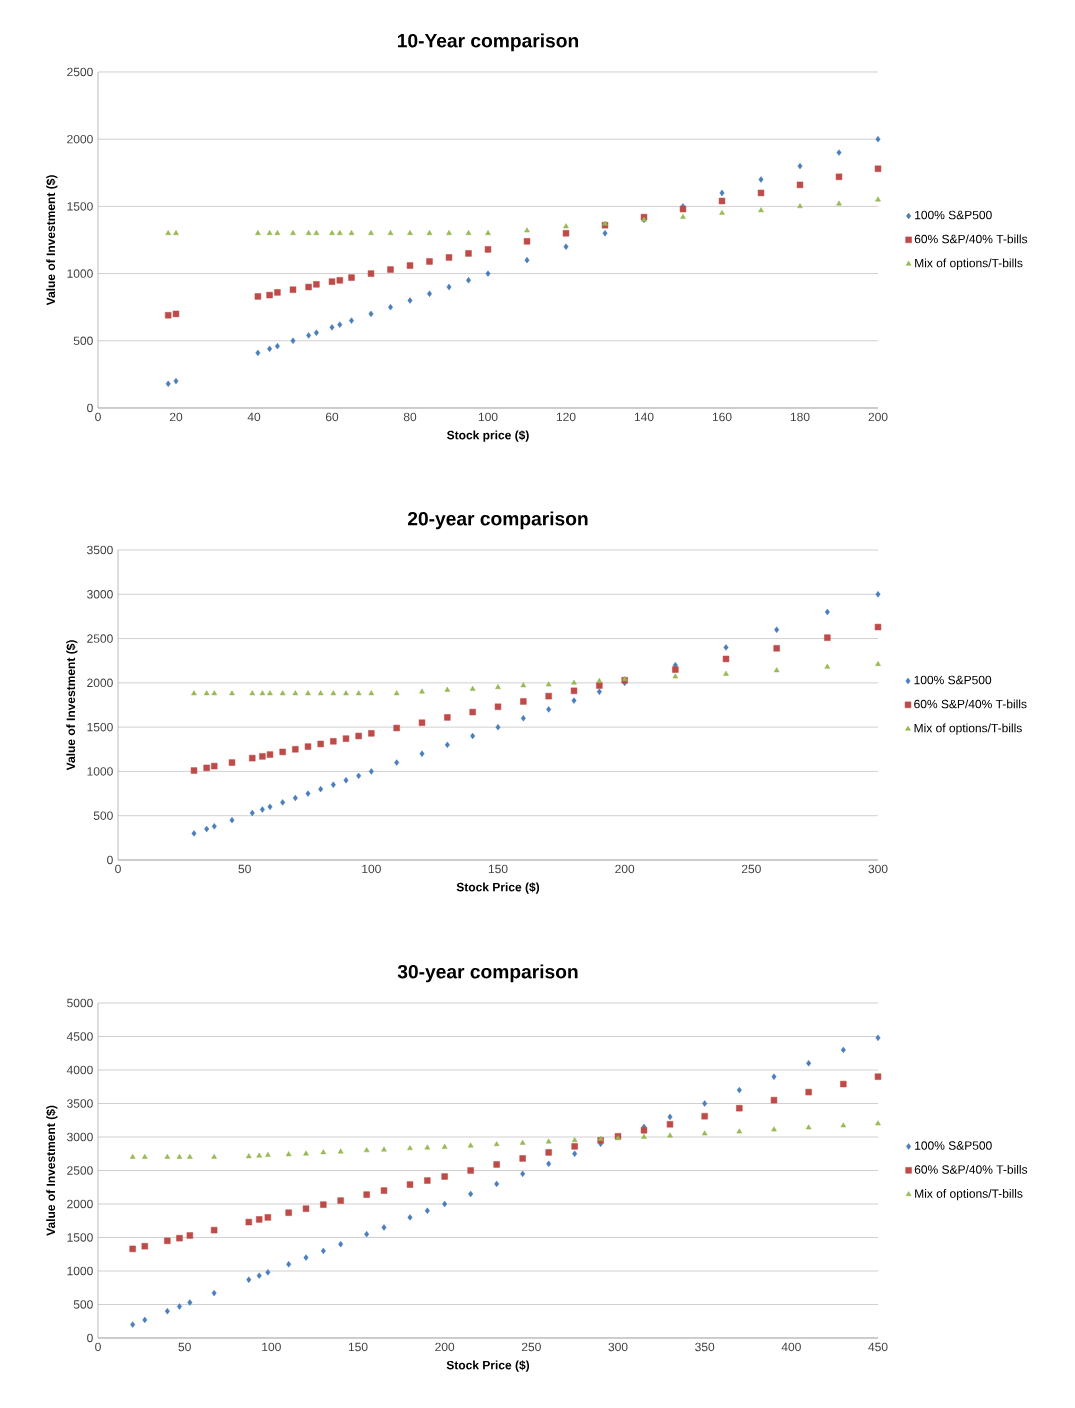  Describe the element at coordinates (791, 1347) in the screenshot. I see `x-tick-label: 400` at that location.